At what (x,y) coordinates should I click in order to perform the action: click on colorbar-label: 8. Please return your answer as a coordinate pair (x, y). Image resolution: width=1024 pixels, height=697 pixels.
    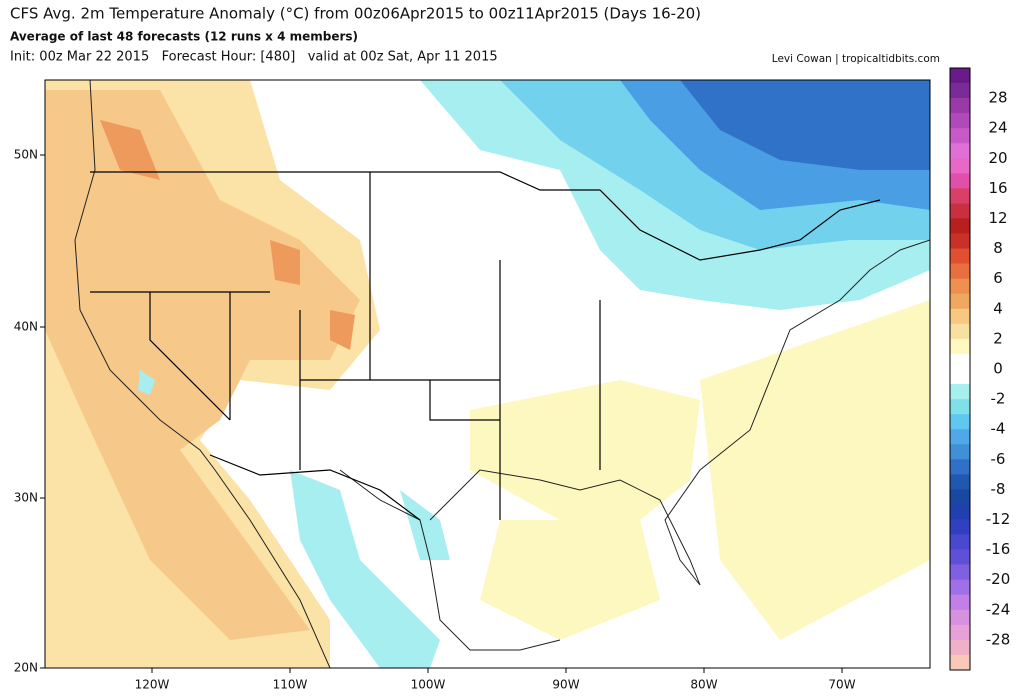
    Looking at the image, I should click on (998, 248).